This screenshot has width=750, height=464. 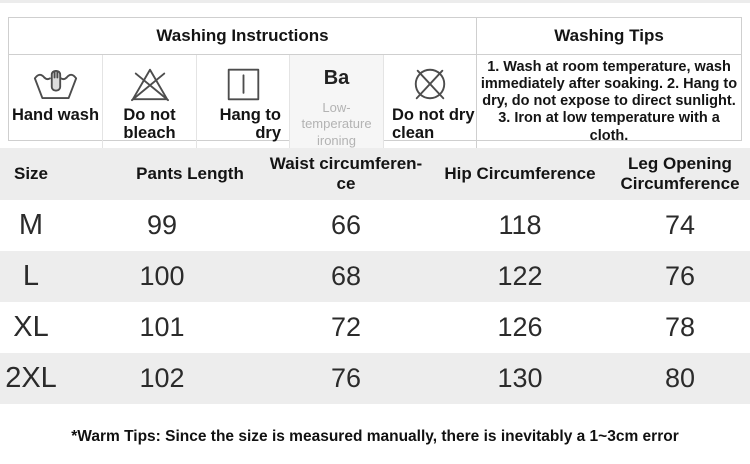 I want to click on hand-wash-cell: Hand wash, so click(x=55, y=102).